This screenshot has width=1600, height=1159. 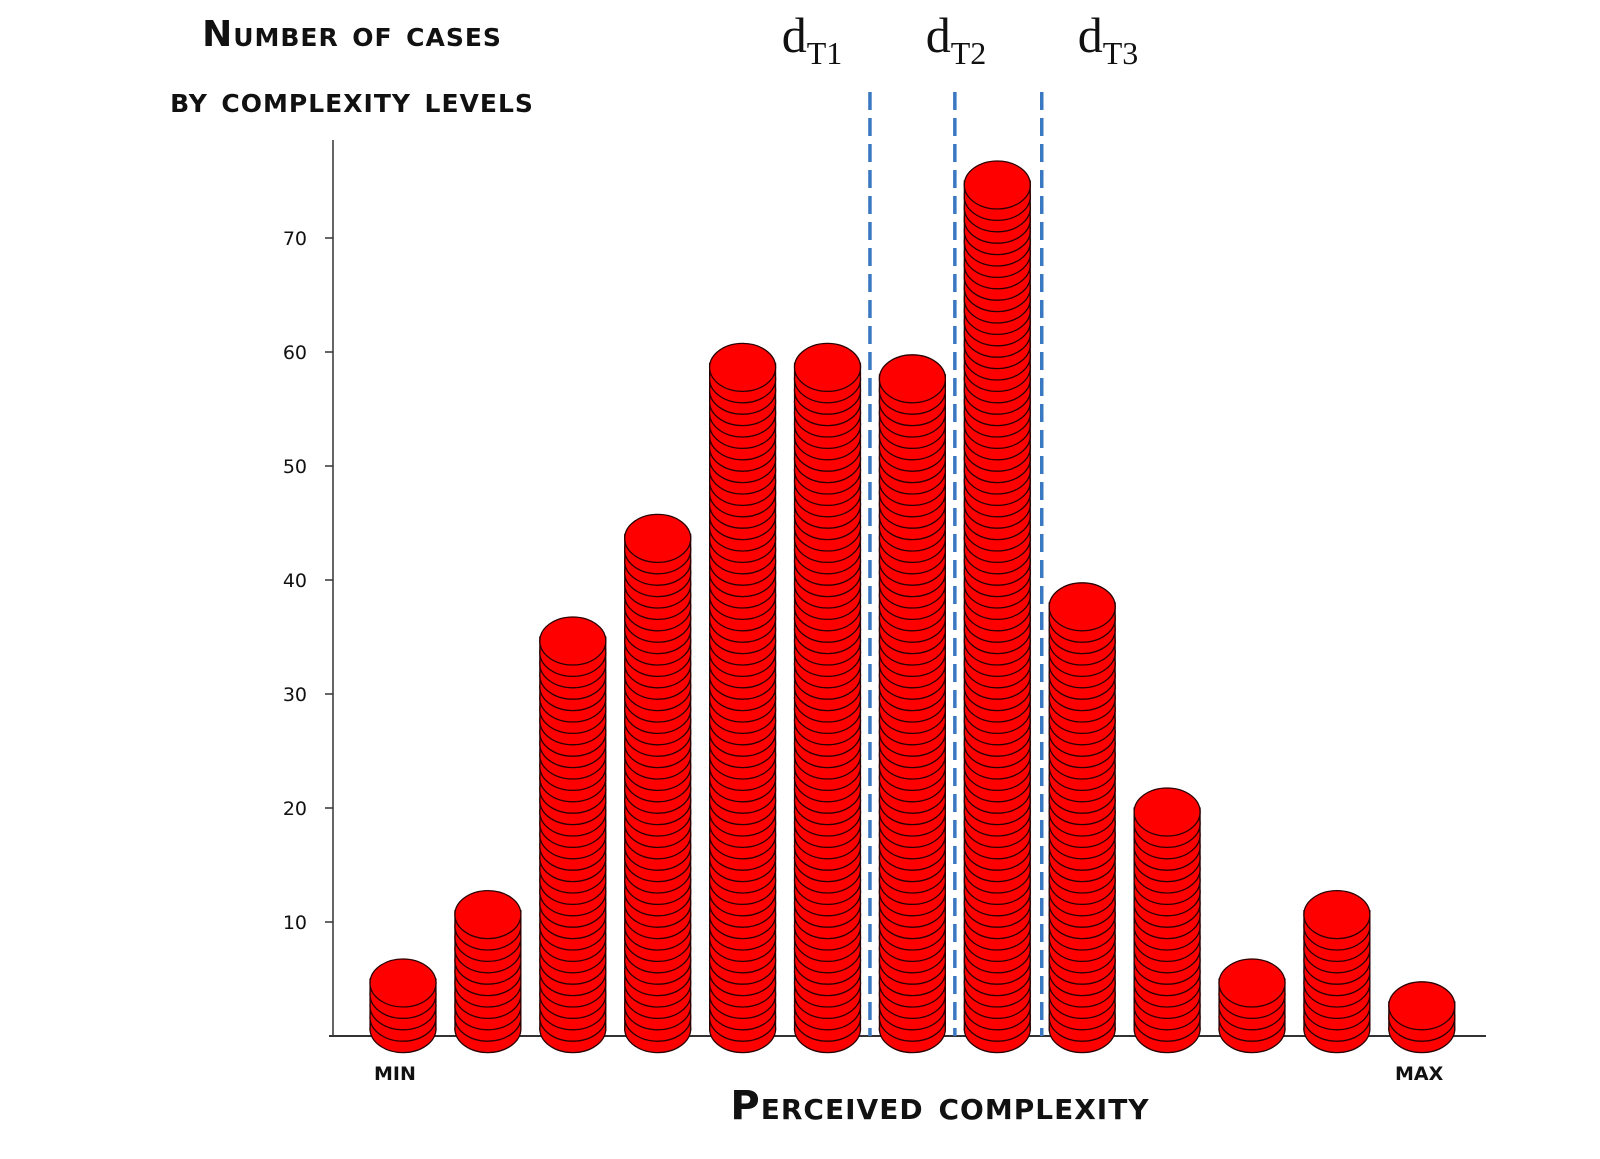 What do you see at coordinates (295, 353) in the screenshot?
I see `y-tick-label: 60` at bounding box center [295, 353].